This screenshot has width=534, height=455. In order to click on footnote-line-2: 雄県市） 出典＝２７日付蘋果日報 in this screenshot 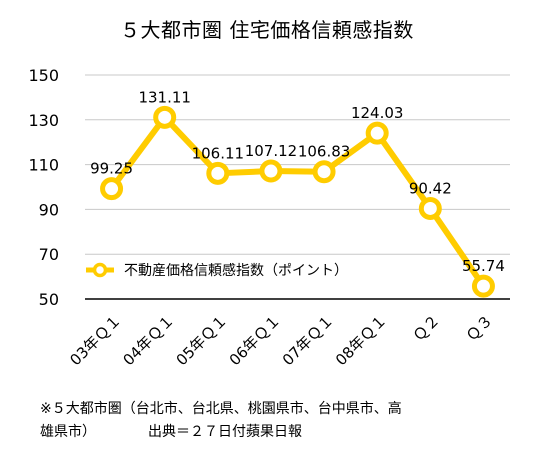, I will do `click(171, 432)`.